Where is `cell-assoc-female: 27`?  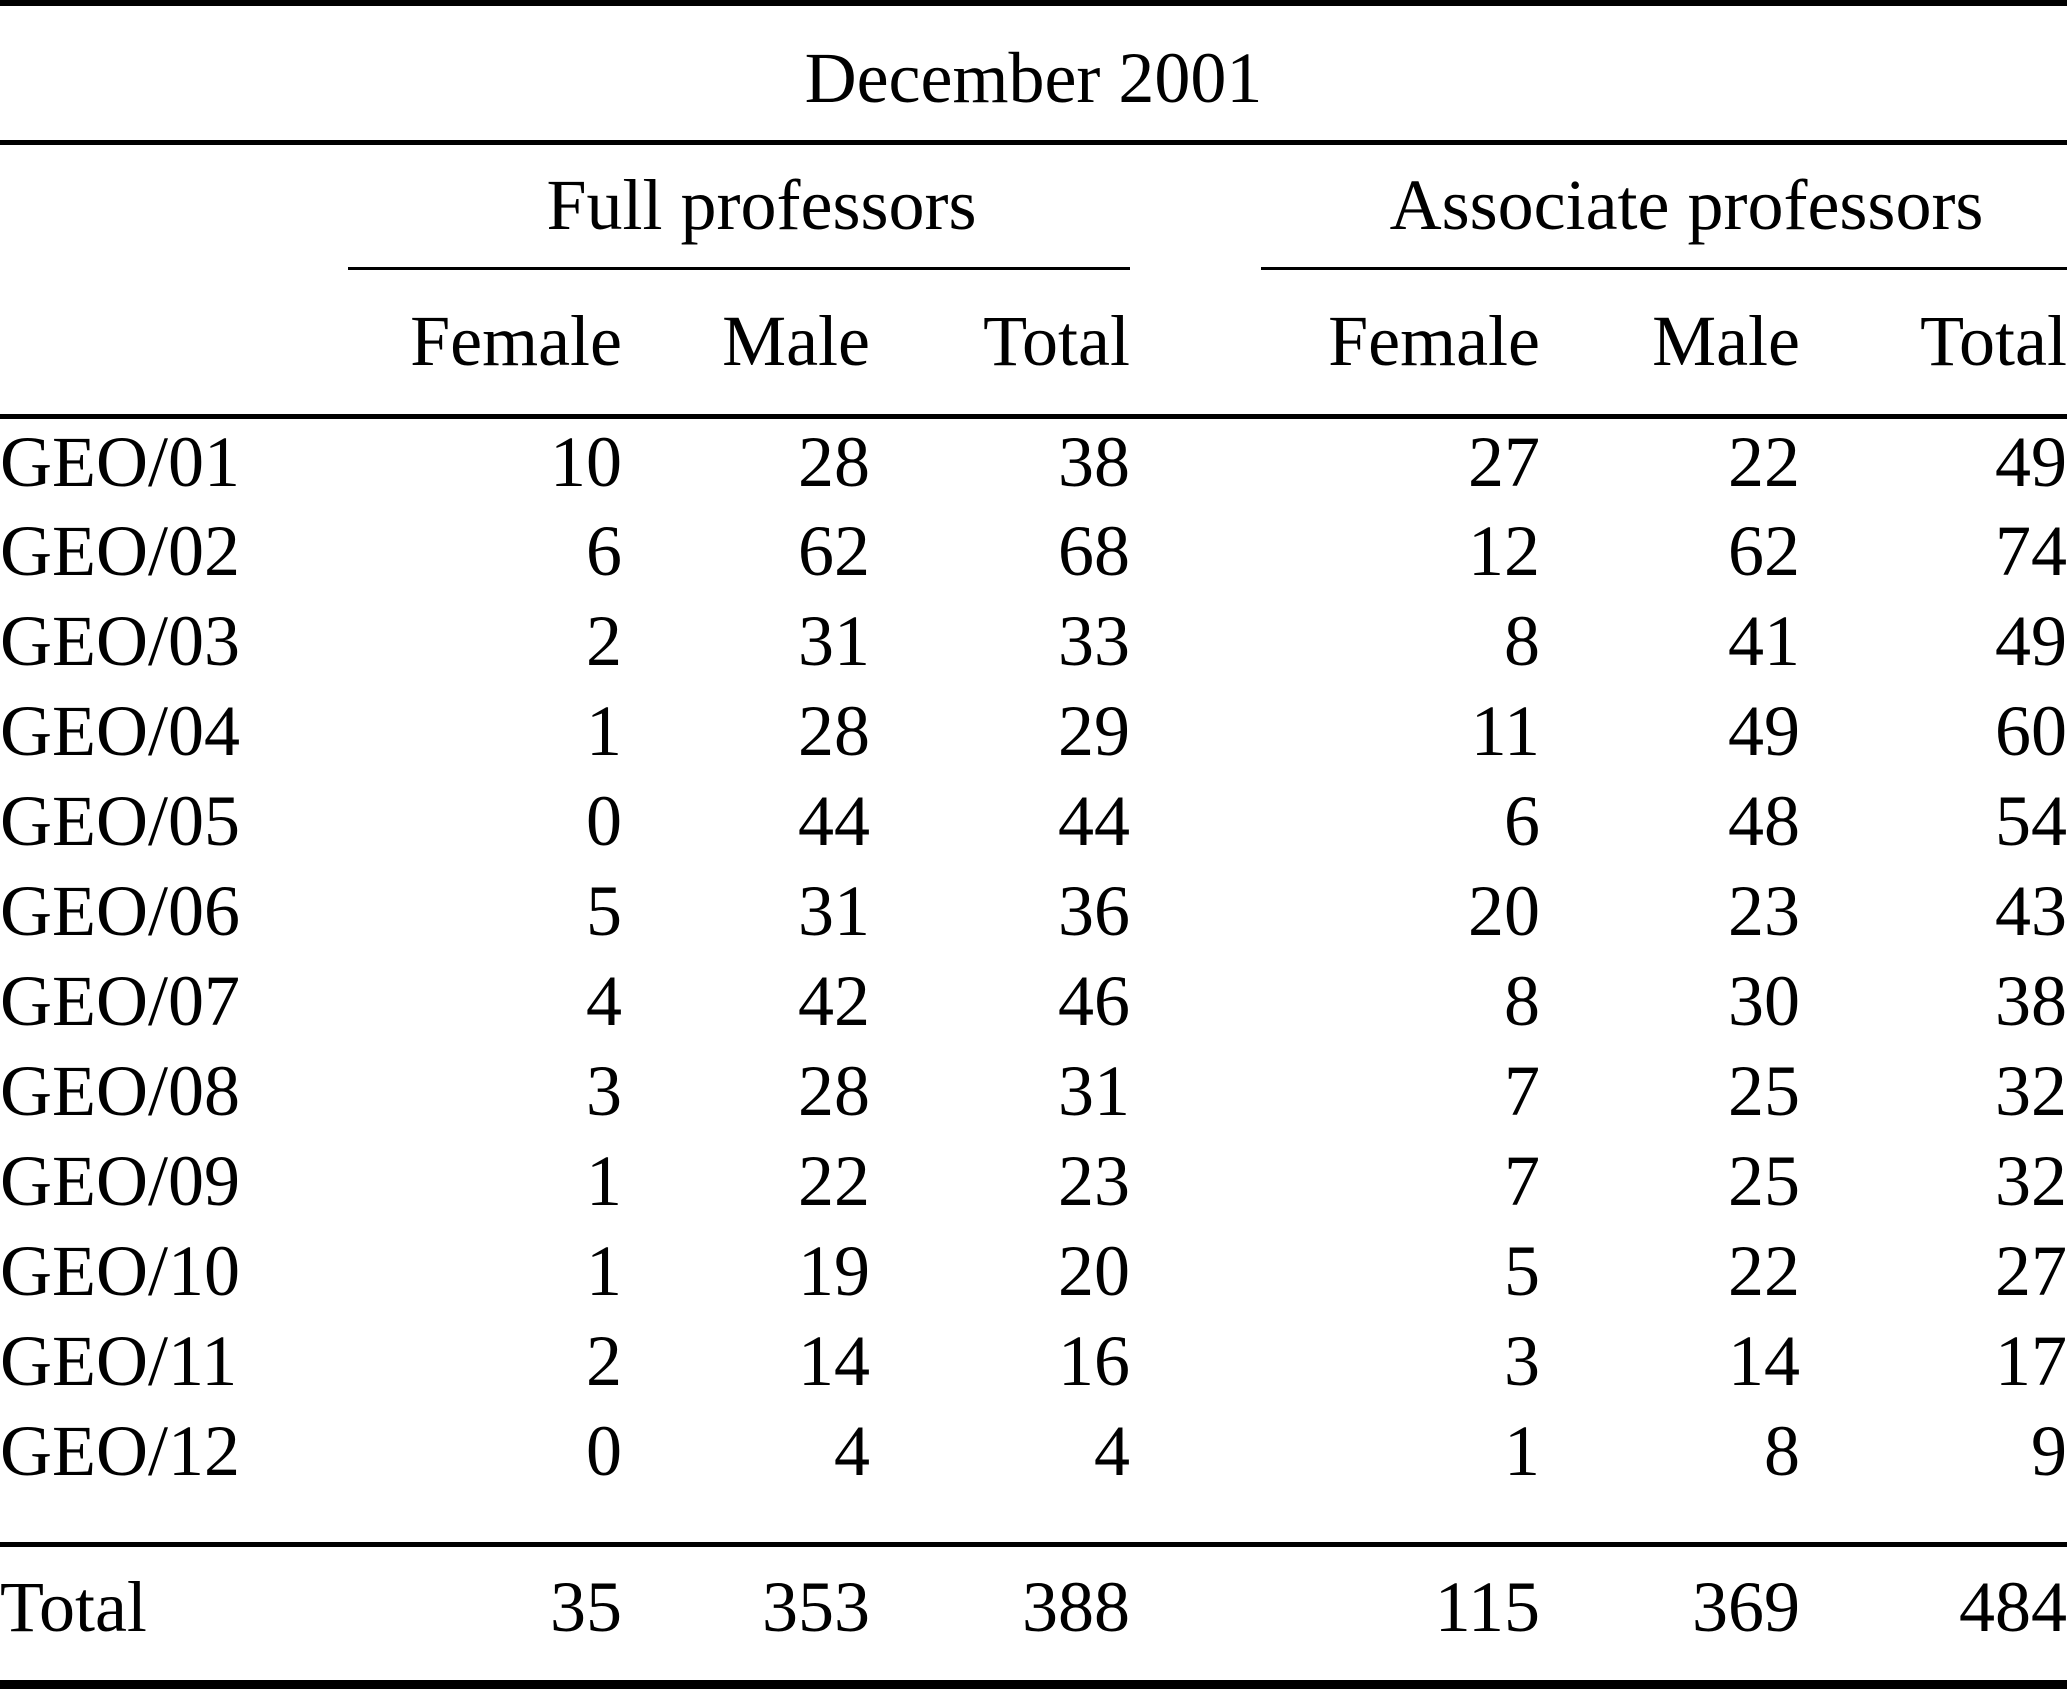
cell-assoc-female: 27 is located at coordinates (1504, 461).